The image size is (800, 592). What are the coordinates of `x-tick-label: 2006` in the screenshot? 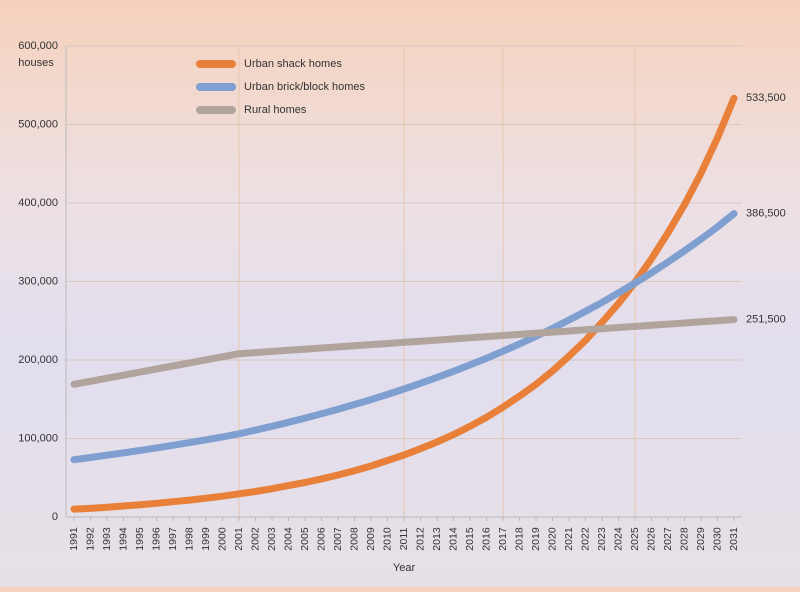 It's located at (321, 539).